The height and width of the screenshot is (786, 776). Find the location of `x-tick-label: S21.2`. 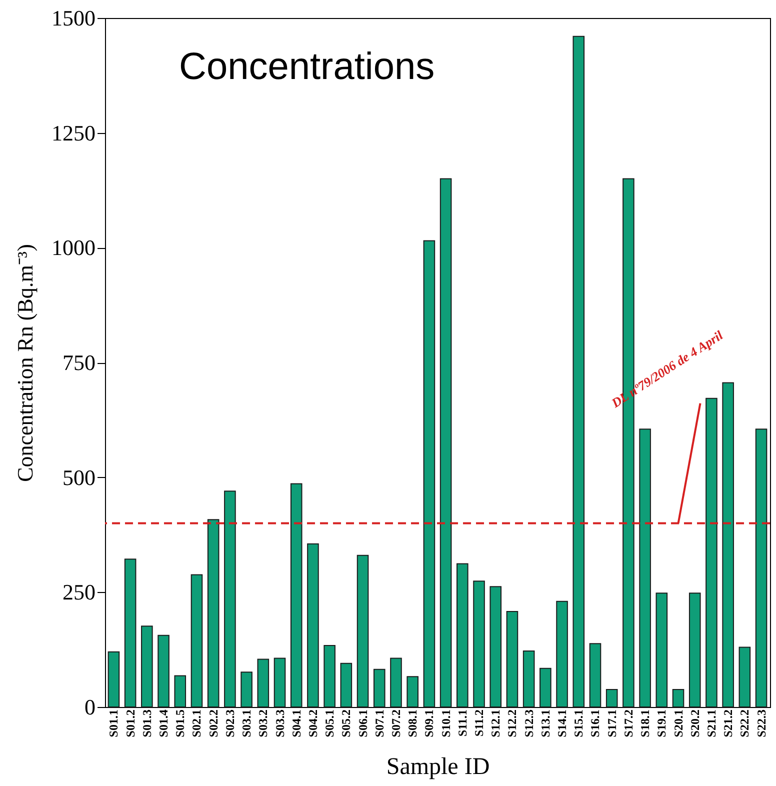

x-tick-label: S21.2 is located at coordinates (728, 724).